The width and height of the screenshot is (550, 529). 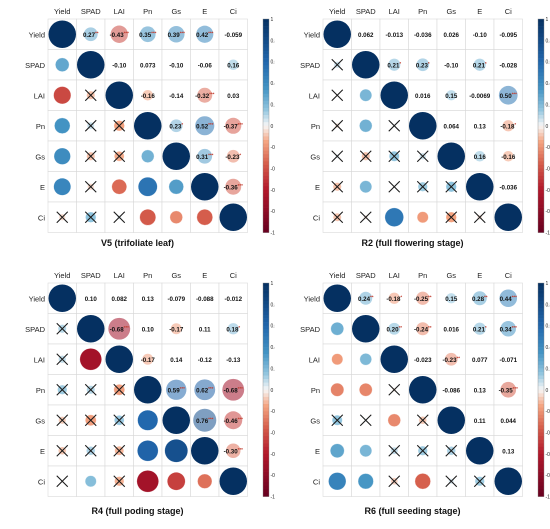 What do you see at coordinates (234, 126) in the screenshot?
I see `correlation-coefficient: -0.37***` at bounding box center [234, 126].